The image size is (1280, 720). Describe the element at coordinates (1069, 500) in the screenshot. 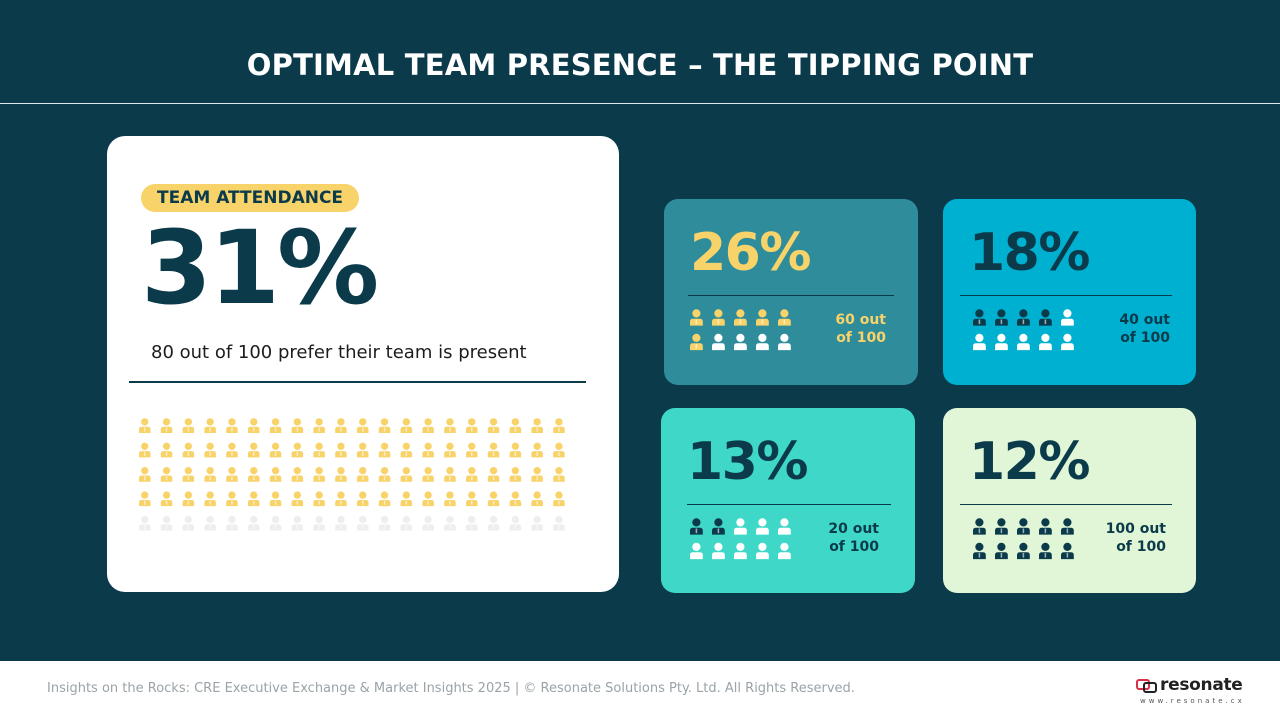

I see `stat-card-12: 12% 100 out of 100` at that location.